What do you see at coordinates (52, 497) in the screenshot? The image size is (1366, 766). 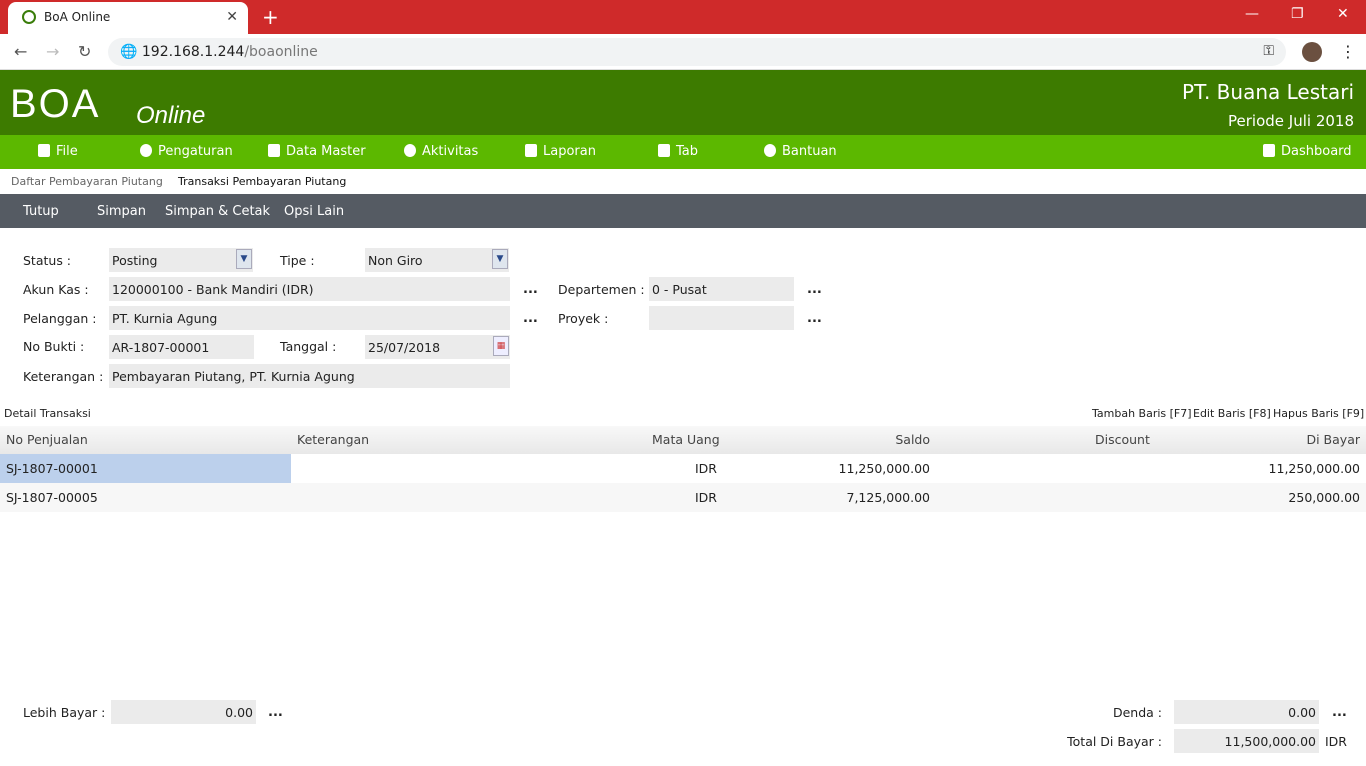 I see `cell-no-penjualan: SJ-1807-00005` at bounding box center [52, 497].